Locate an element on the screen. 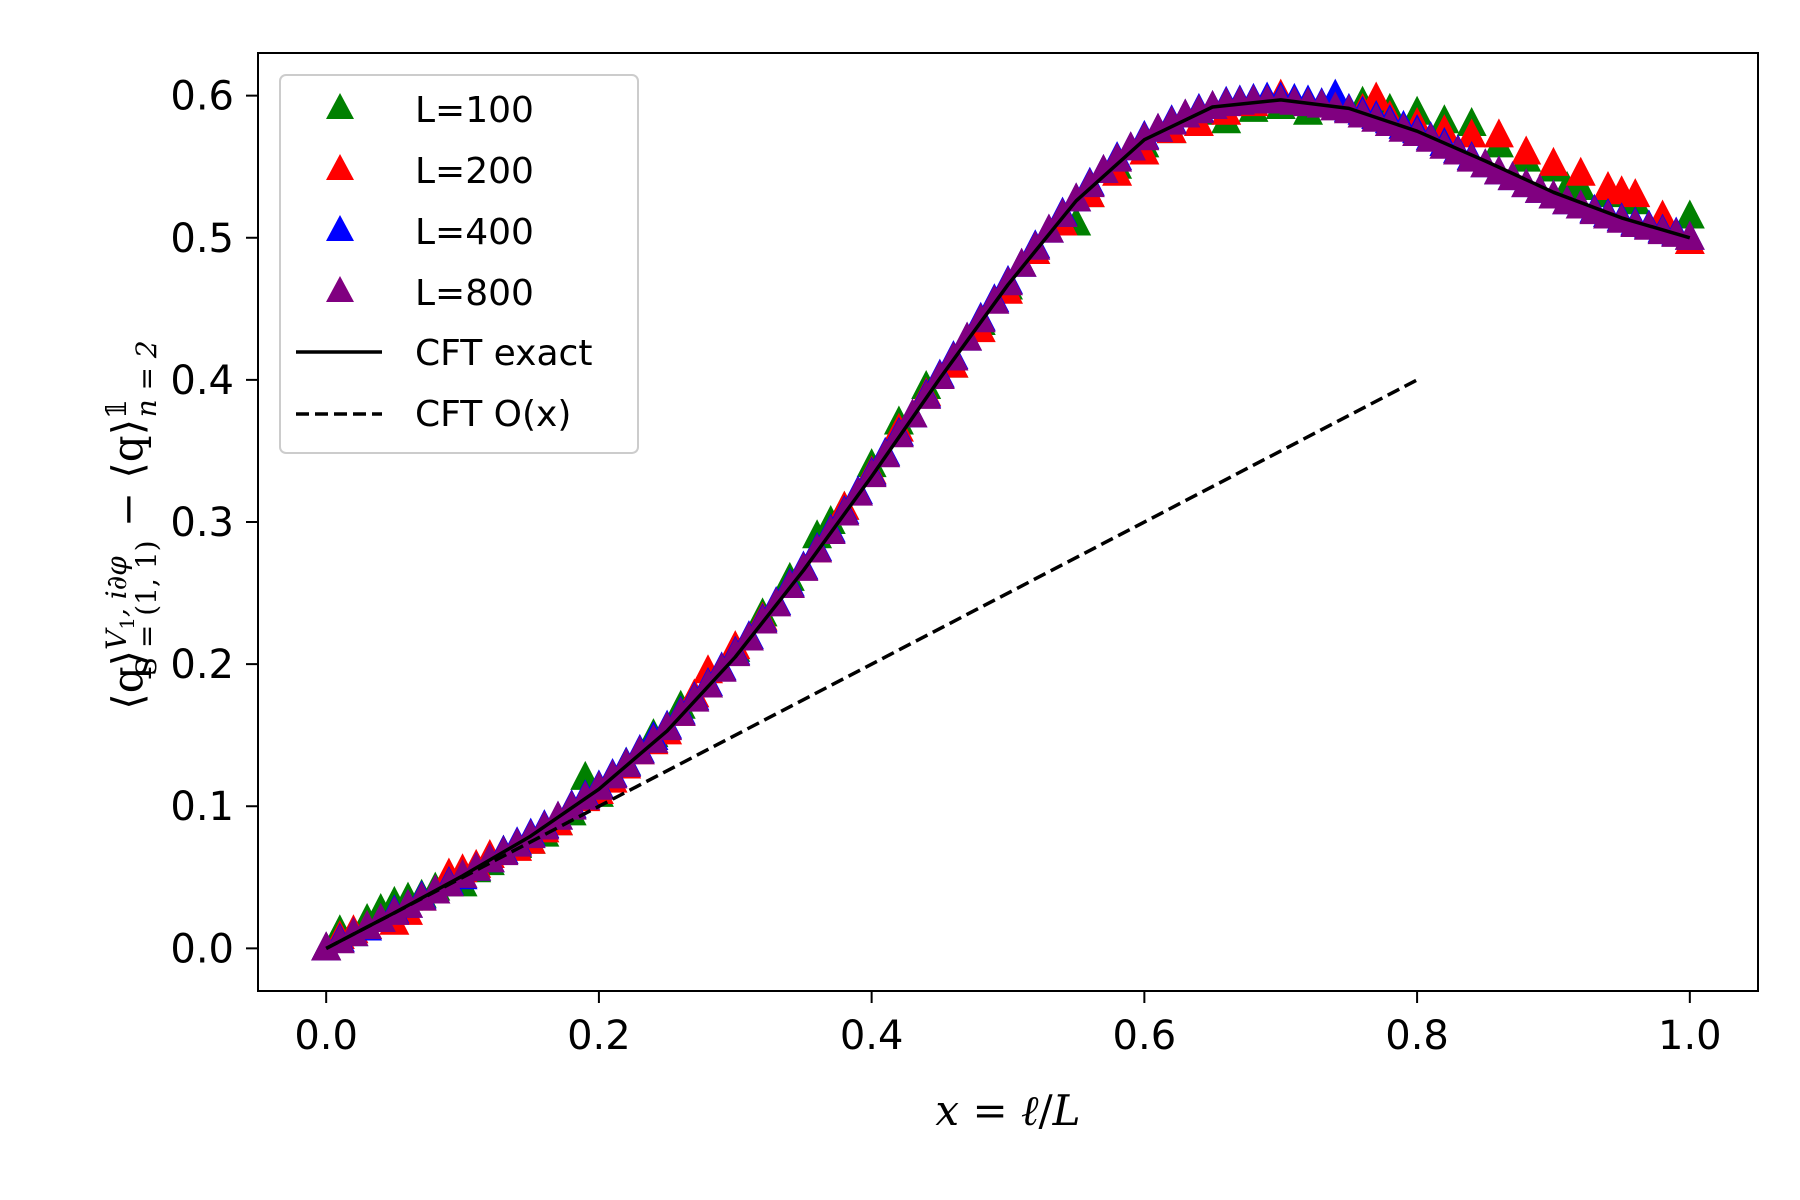 The width and height of the screenshot is (1800, 1200). legend-marker-l200 is located at coordinates (340, 167).